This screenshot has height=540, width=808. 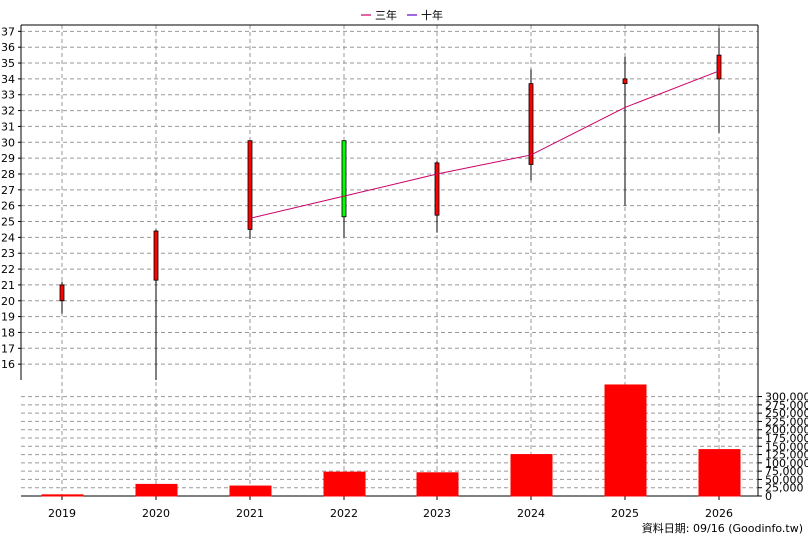 What do you see at coordinates (8, 237) in the screenshot?
I see `price-tick-label: 24` at bounding box center [8, 237].